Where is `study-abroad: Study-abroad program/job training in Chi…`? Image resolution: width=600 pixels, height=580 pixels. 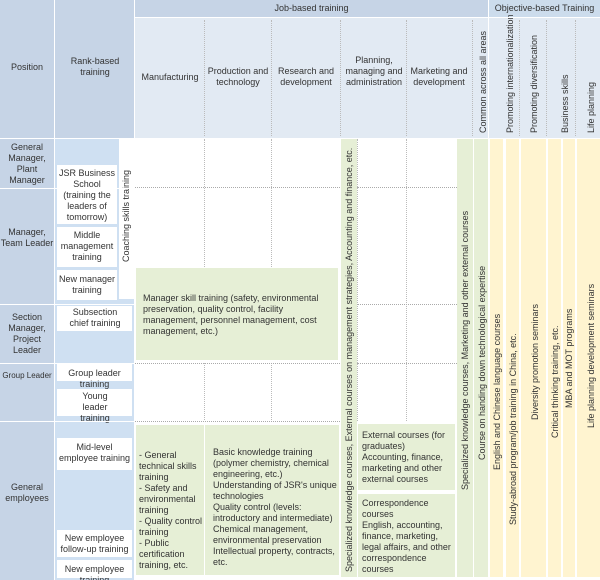 study-abroad: Study-abroad program/job training in Chi… is located at coordinates (513, 429).